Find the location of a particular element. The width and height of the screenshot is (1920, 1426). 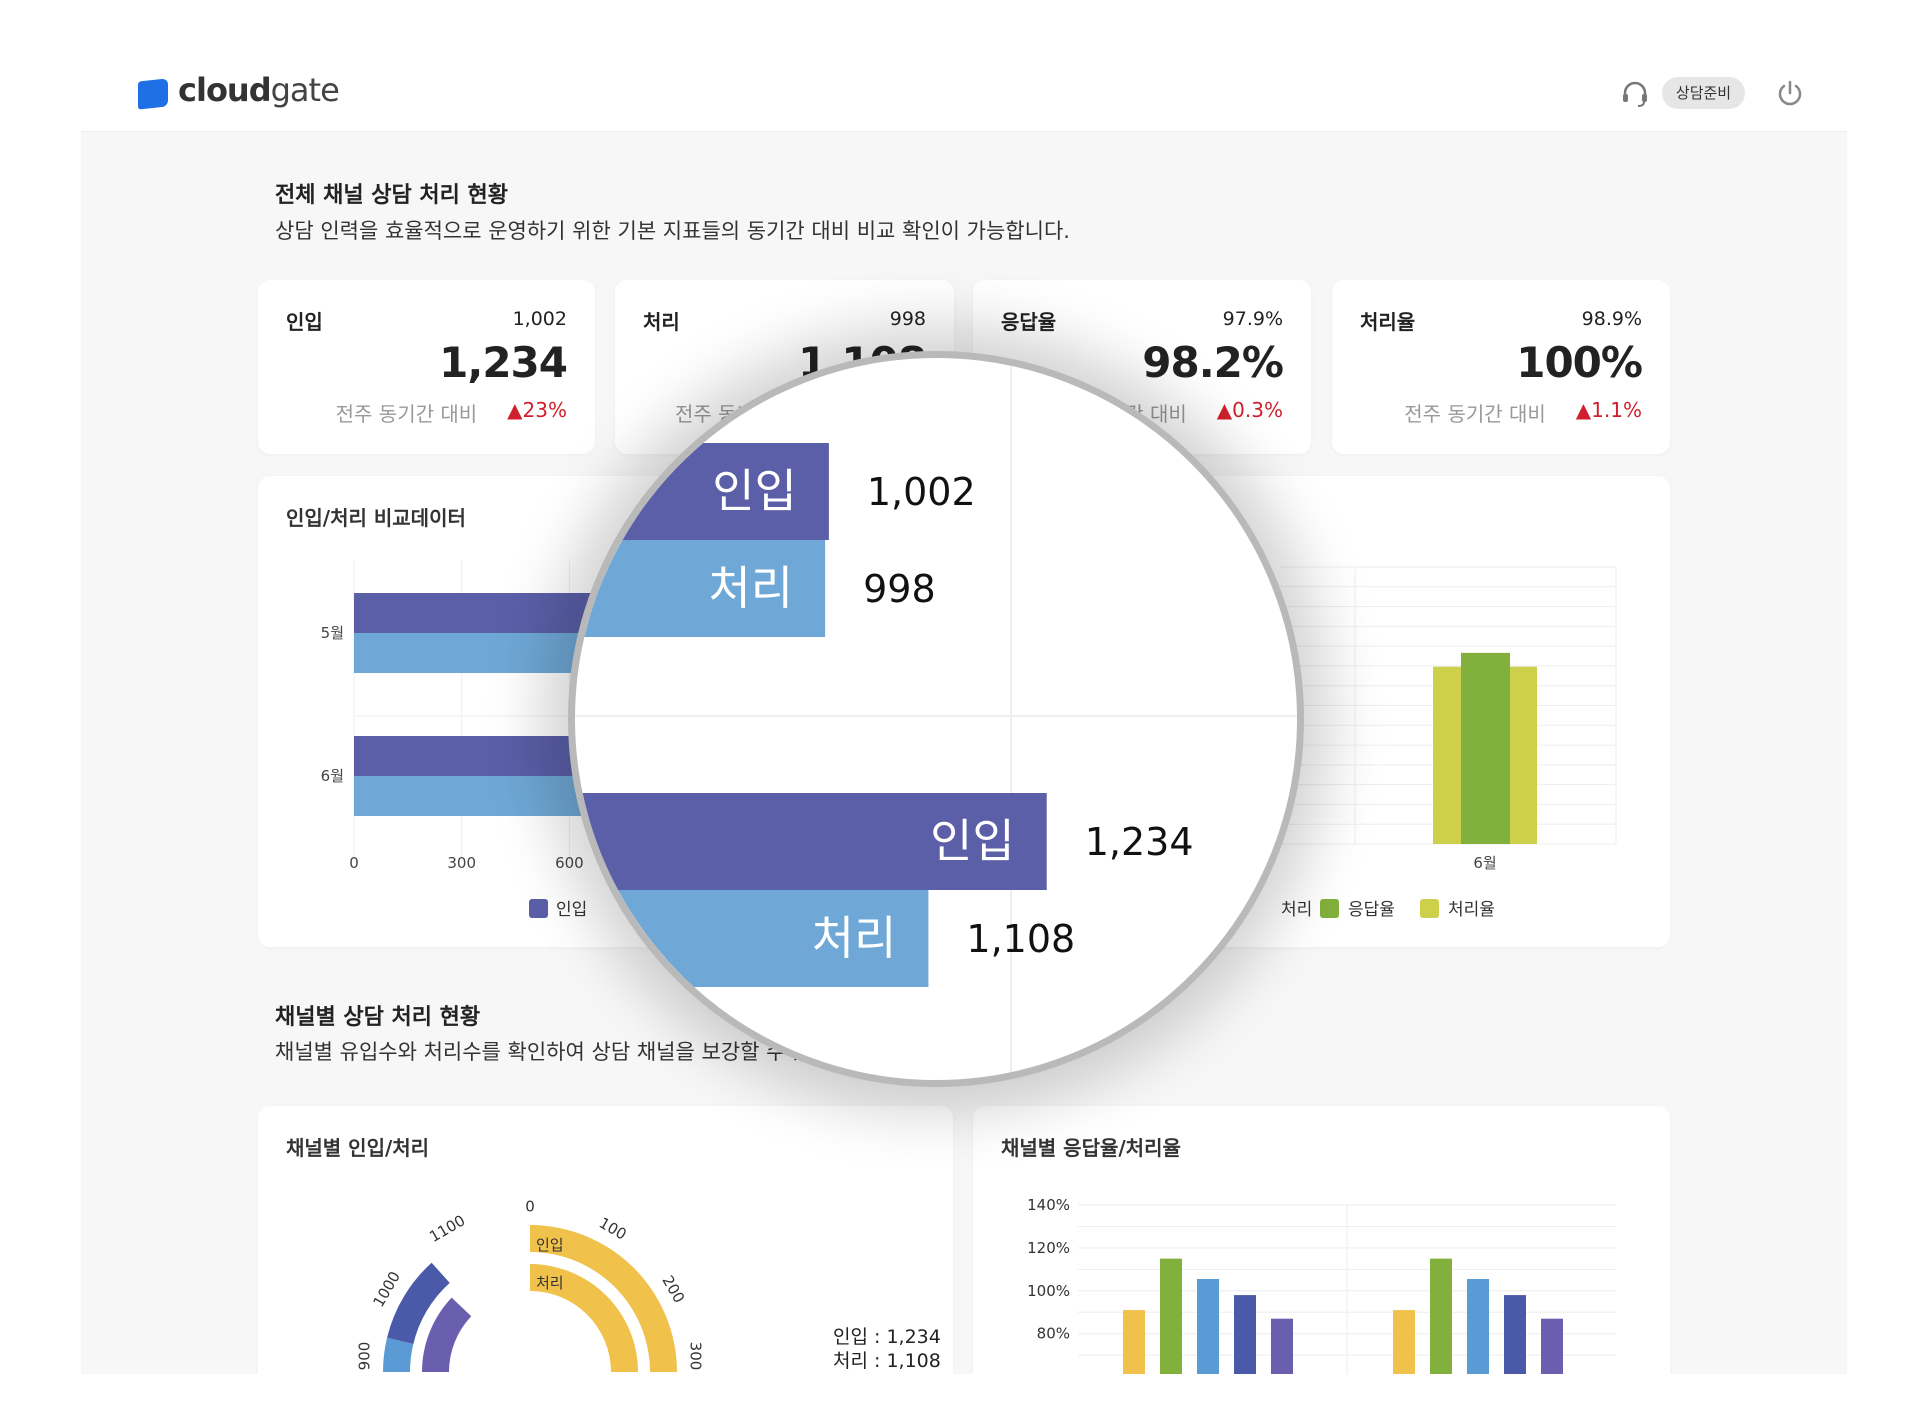

status-badge: 상담준비 is located at coordinates (1703, 93).